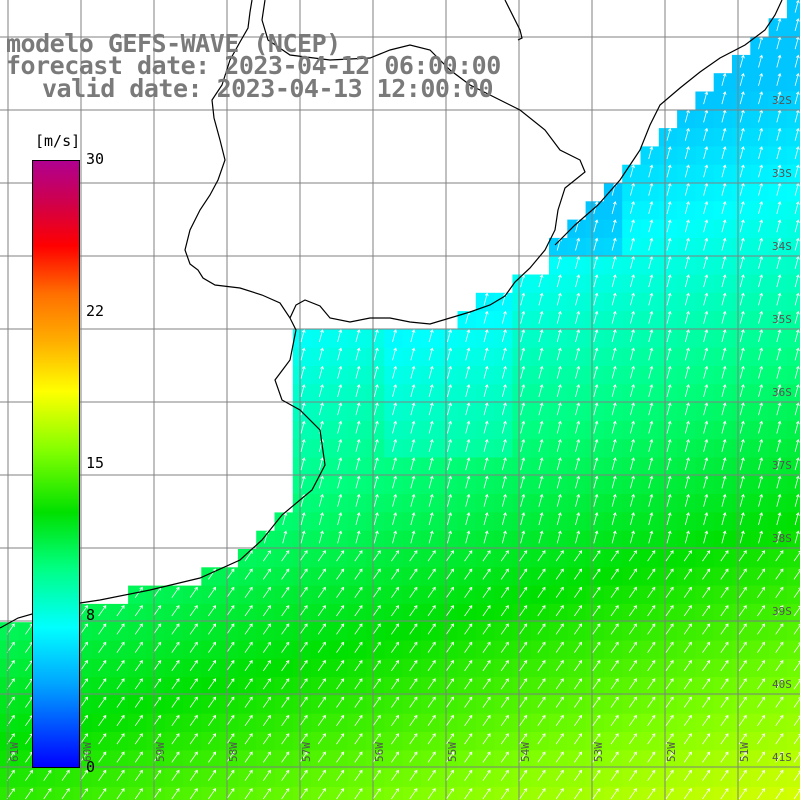 Image resolution: width=800 pixels, height=800 pixels. Describe the element at coordinates (782, 319) in the screenshot. I see `lat-label: 35S` at that location.